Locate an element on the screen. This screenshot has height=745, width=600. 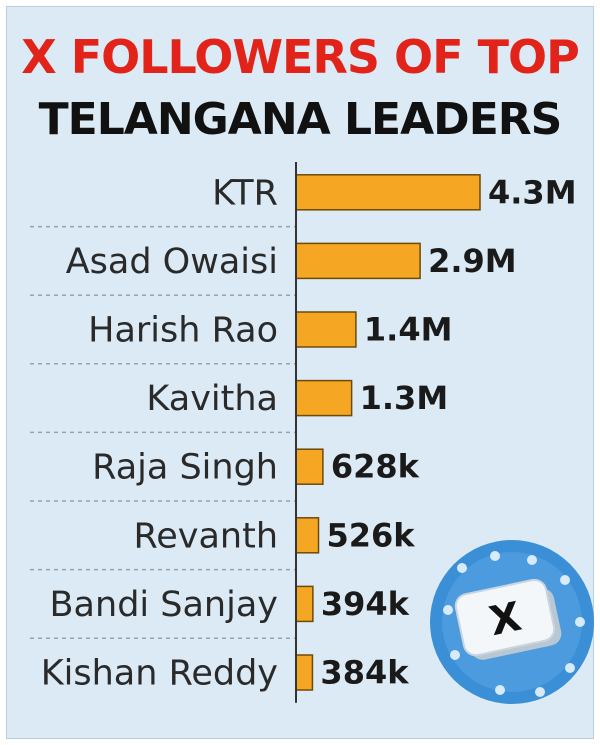
value-label: 2.9M is located at coordinates (472, 261).